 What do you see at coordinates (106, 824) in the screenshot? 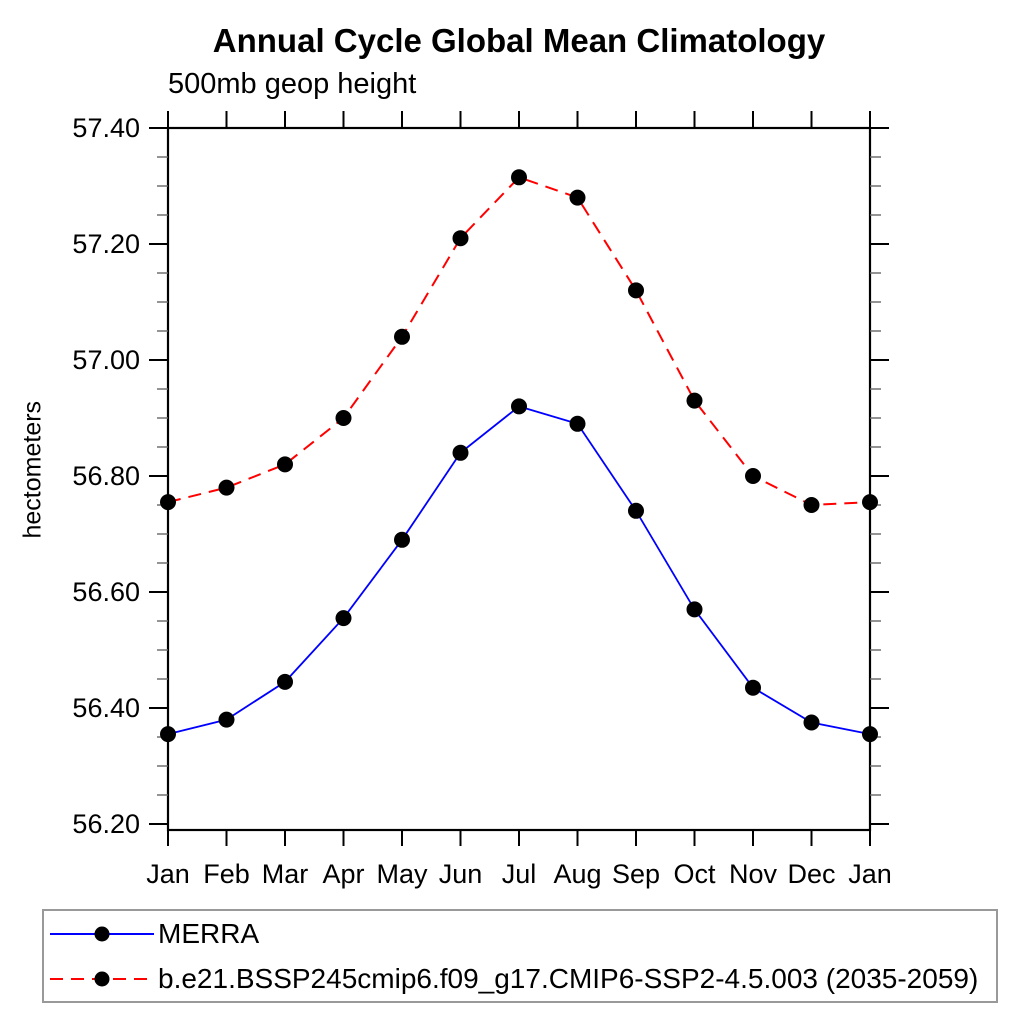
I see `y-tick-label: 56.20` at bounding box center [106, 824].